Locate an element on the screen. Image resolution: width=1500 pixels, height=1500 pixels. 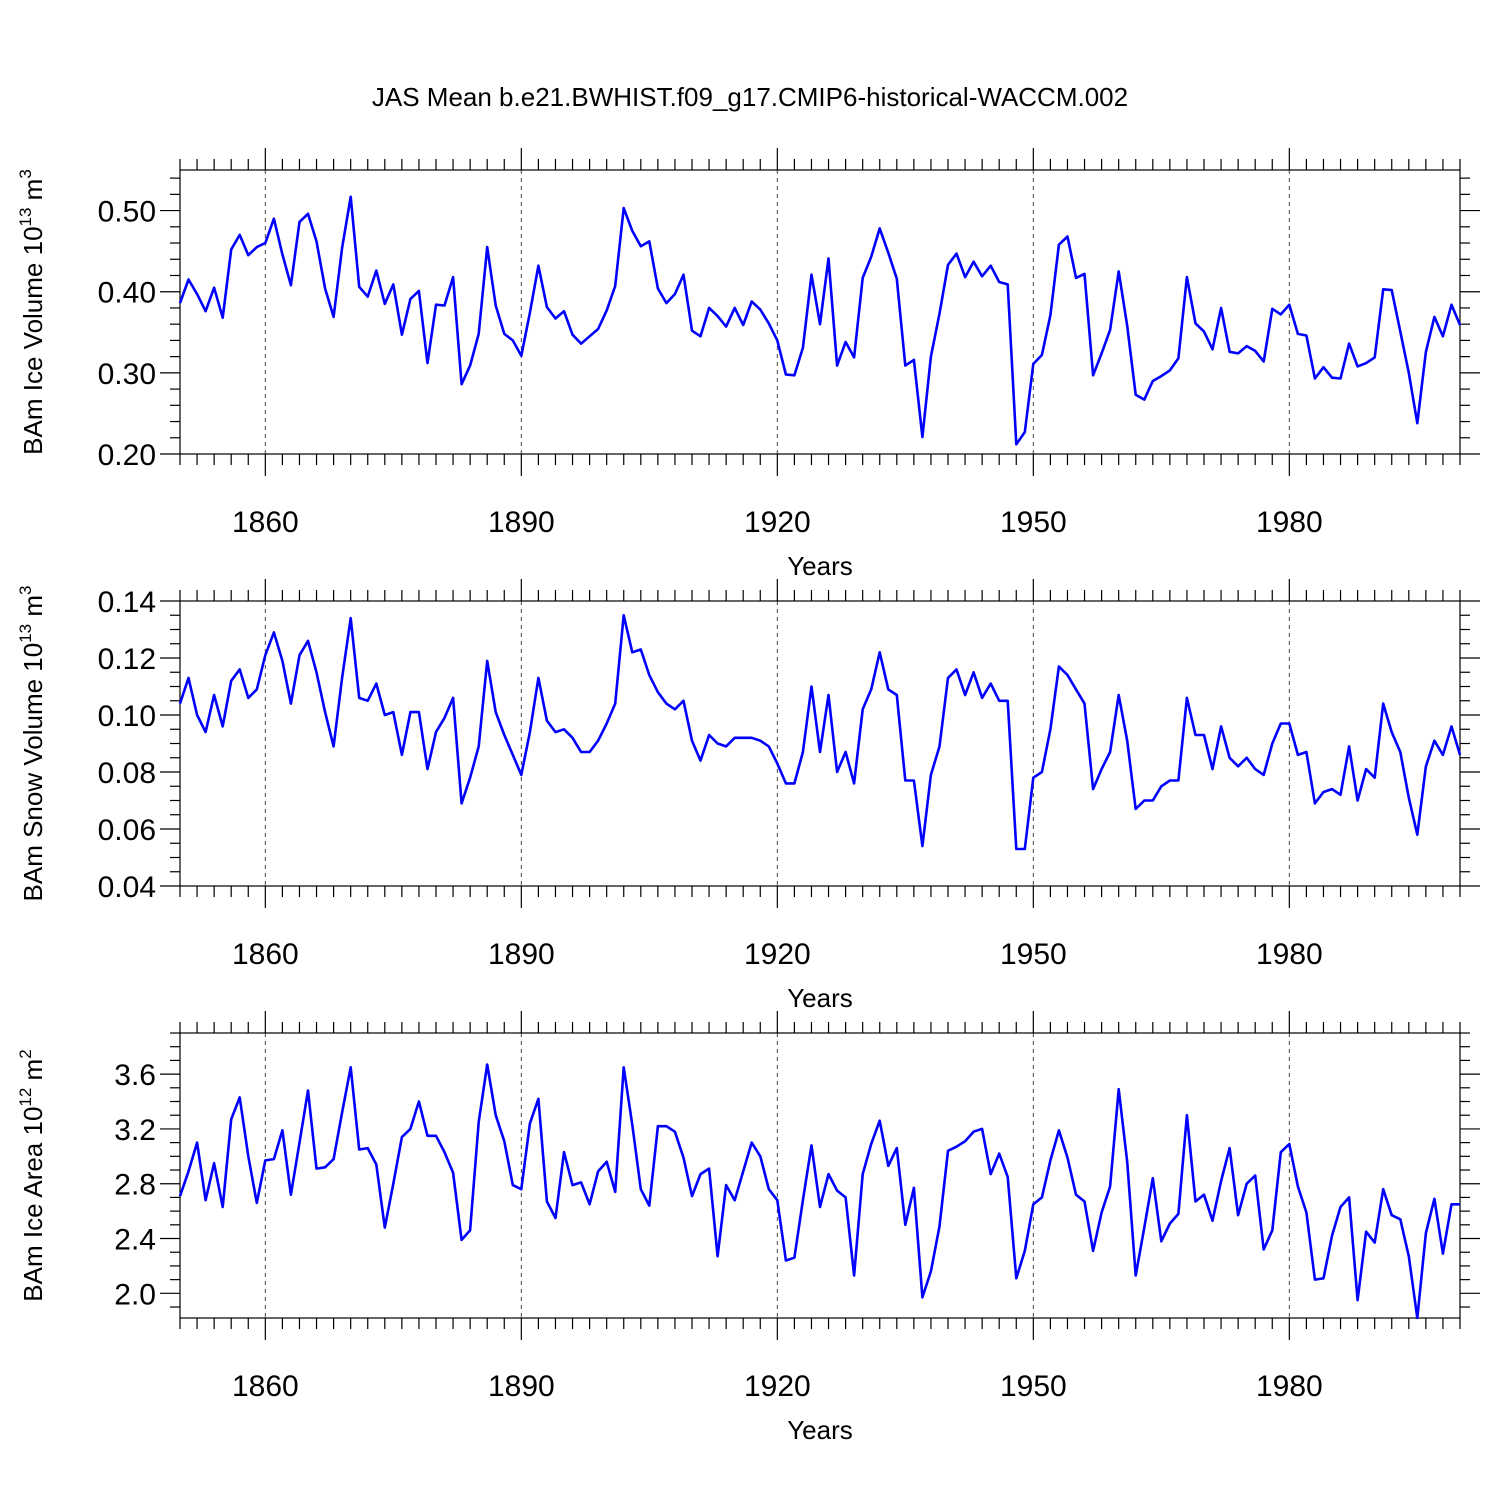
x-axis-label: Years is located at coordinates (820, 1430).